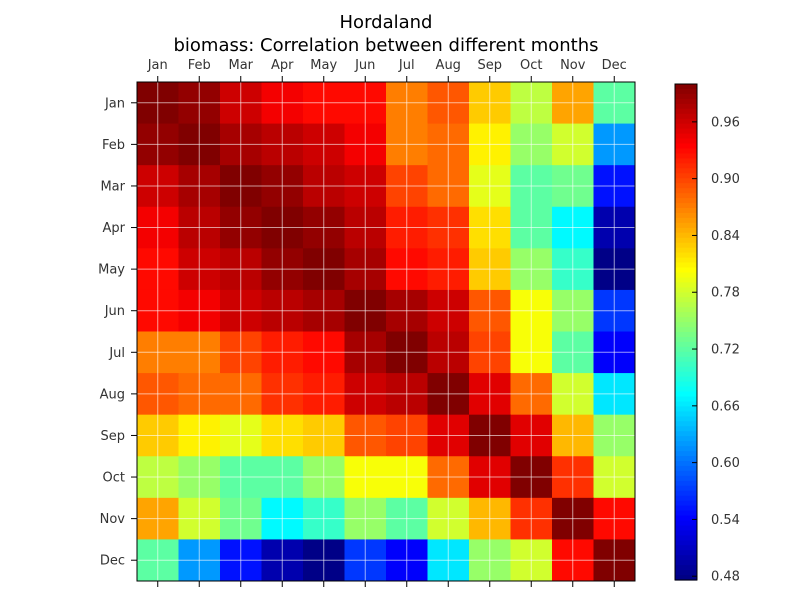 Image resolution: width=800 pixels, height=605 pixels. Describe the element at coordinates (725, 463) in the screenshot. I see `colorbar-tick-label: 0.60` at that location.